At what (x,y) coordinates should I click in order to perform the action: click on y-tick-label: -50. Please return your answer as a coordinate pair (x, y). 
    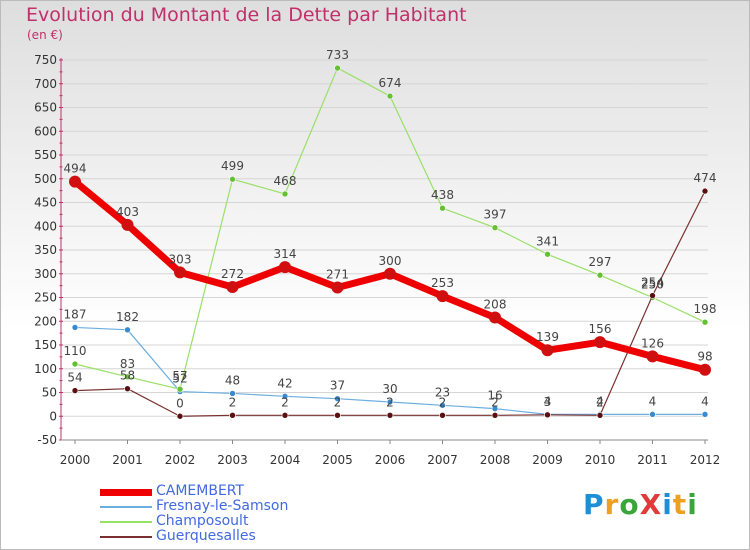
    Looking at the image, I should click on (47, 440).